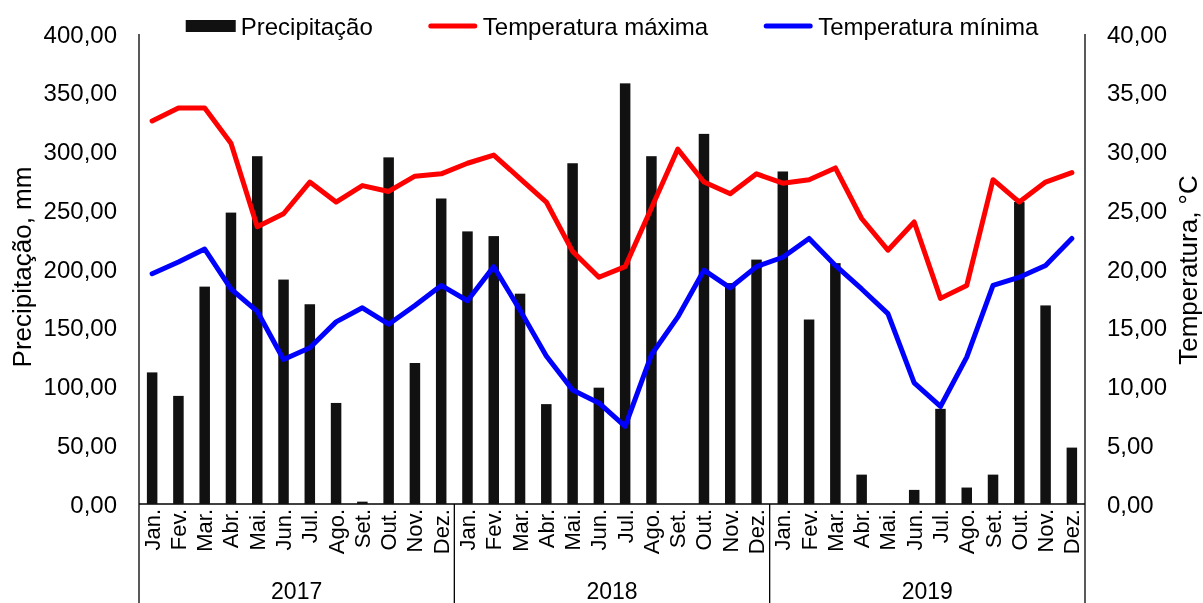 The height and width of the screenshot is (603, 1203). I want to click on y2-axis-title: Temperatura, °C, so click(1188, 270).